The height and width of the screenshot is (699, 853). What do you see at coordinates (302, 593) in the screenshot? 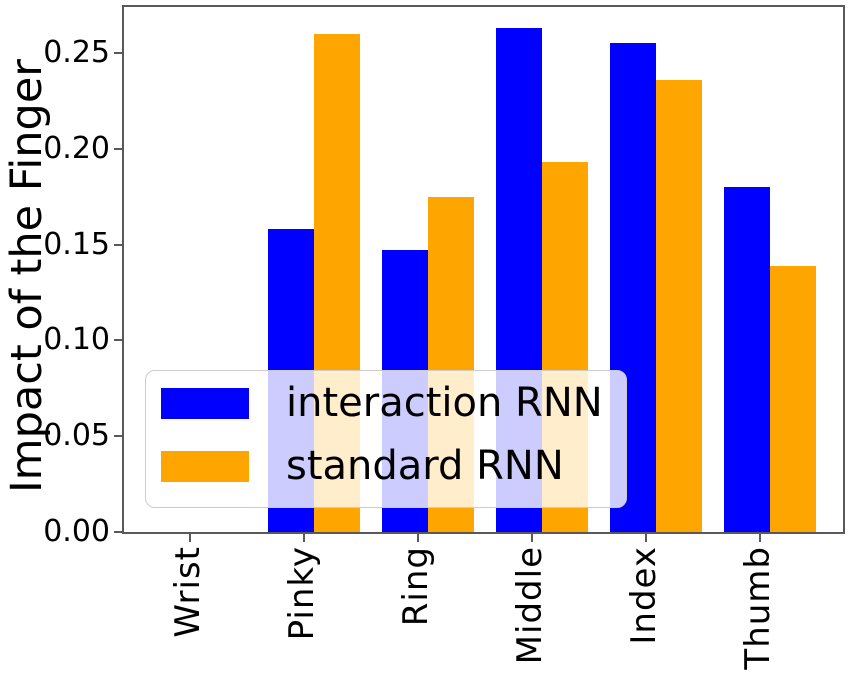
I see `x-tick-label-pinky: Pinky` at bounding box center [302, 593].